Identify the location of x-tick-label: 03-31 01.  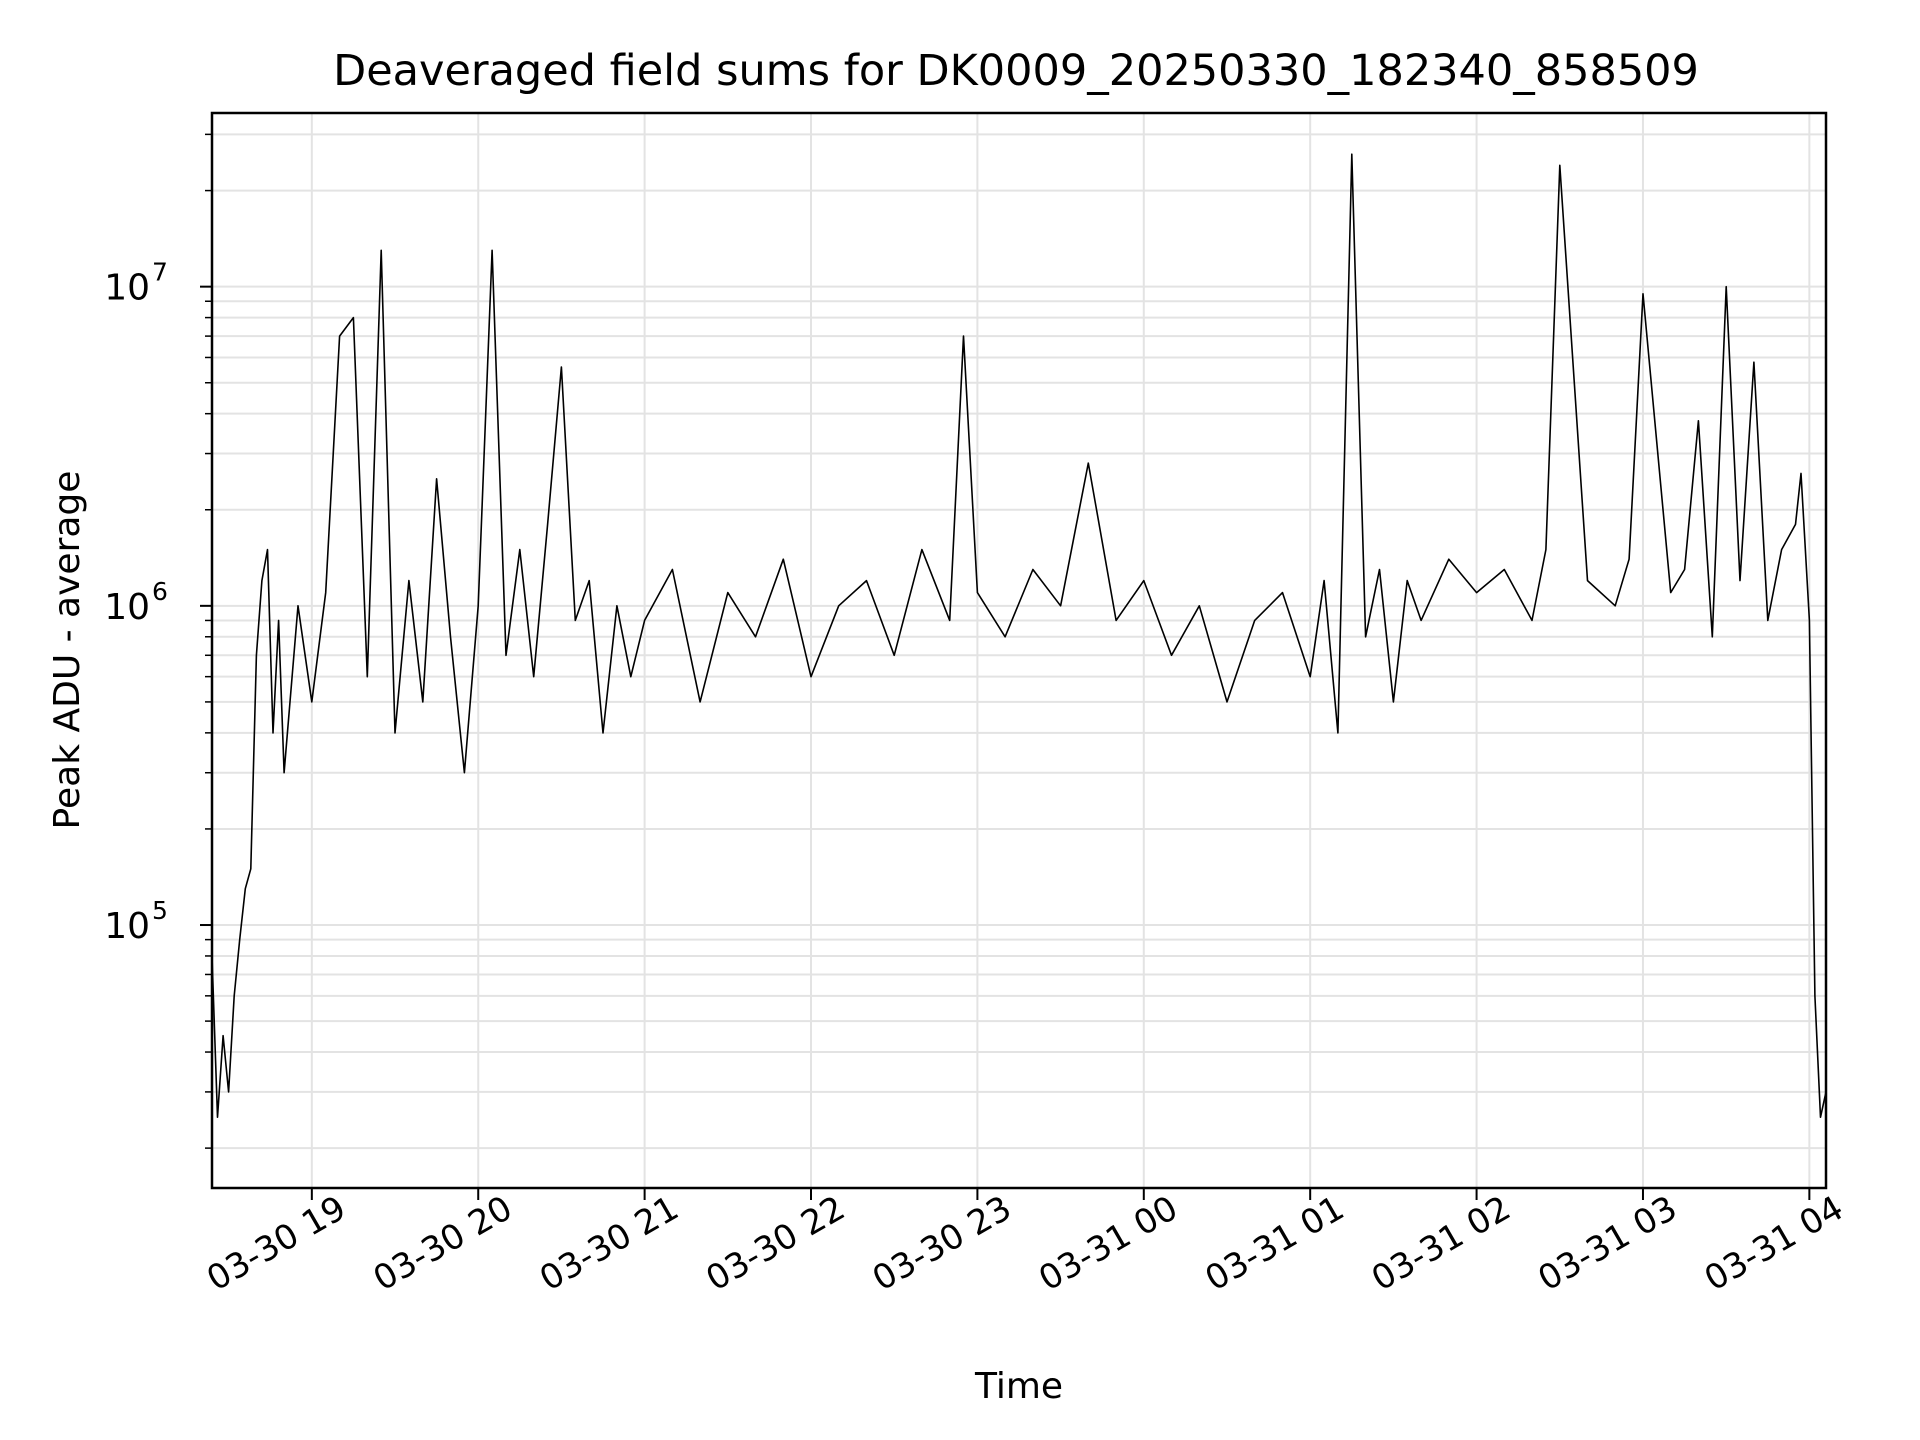
(1275, 1243).